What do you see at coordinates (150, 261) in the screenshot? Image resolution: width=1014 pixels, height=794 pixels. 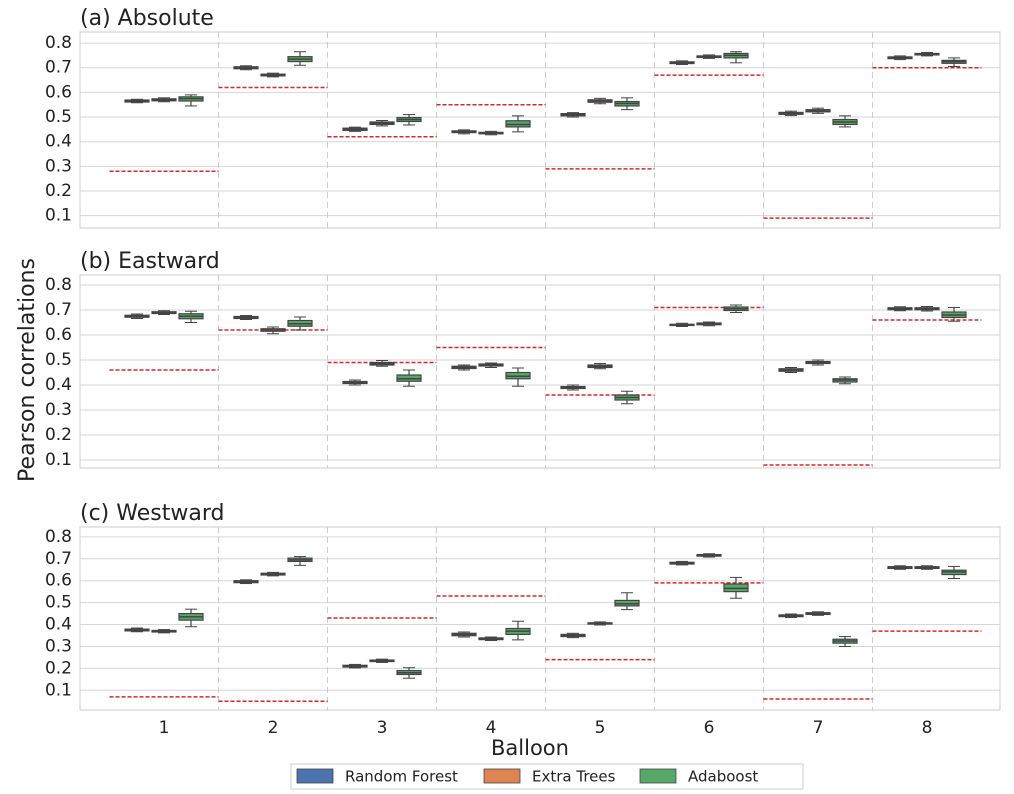 I see `panel-title: (b) Eastward` at bounding box center [150, 261].